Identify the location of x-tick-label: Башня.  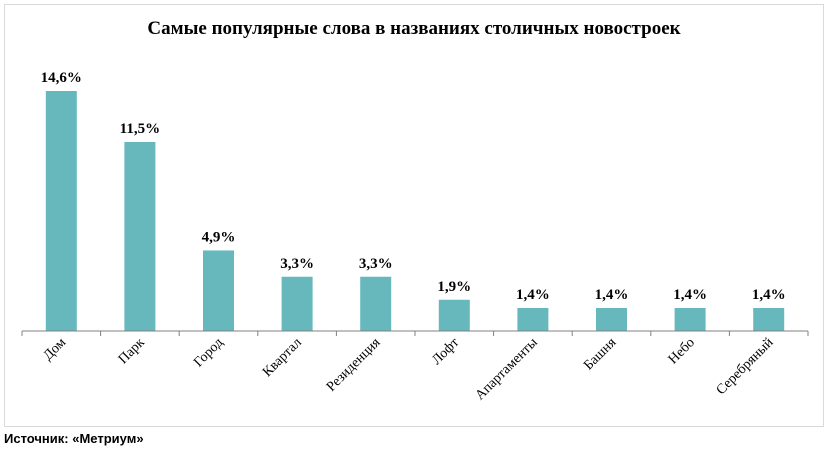
(600, 354).